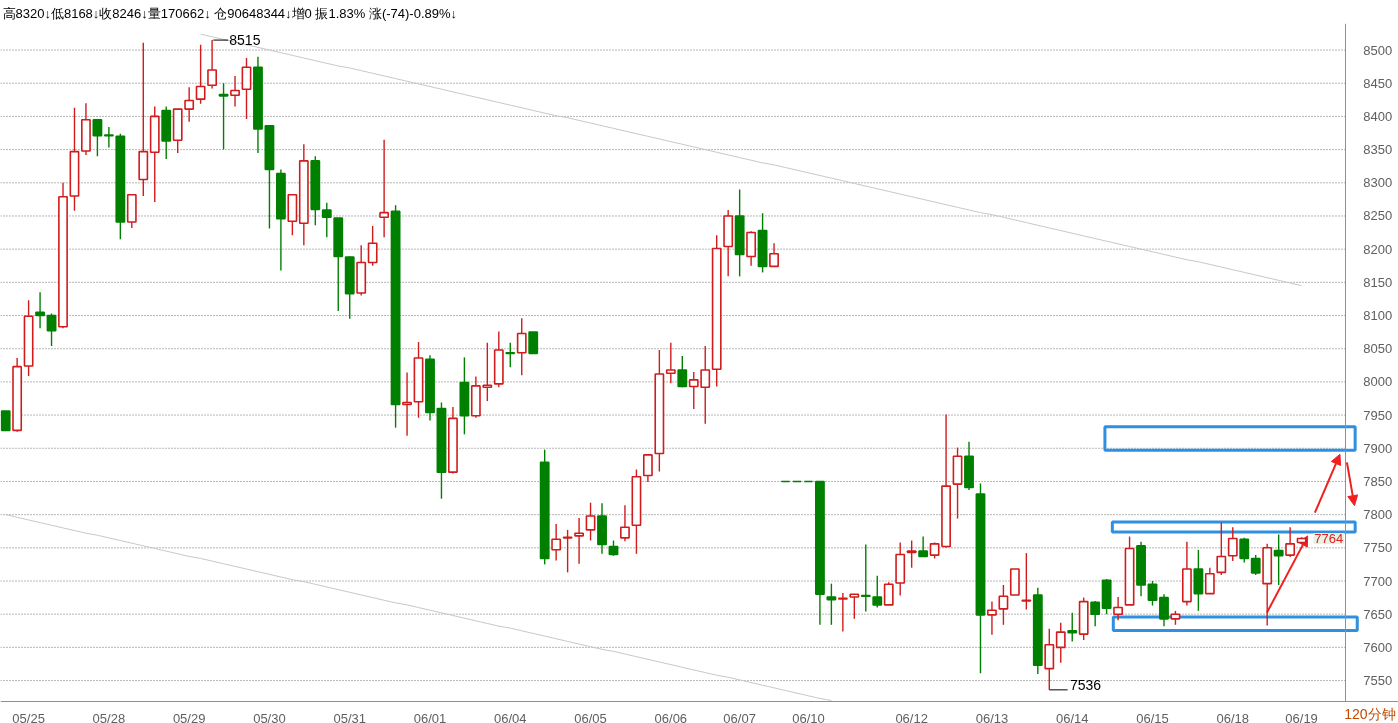  What do you see at coordinates (1152, 716) in the screenshot?
I see `x-tick-label: 06/15` at bounding box center [1152, 716].